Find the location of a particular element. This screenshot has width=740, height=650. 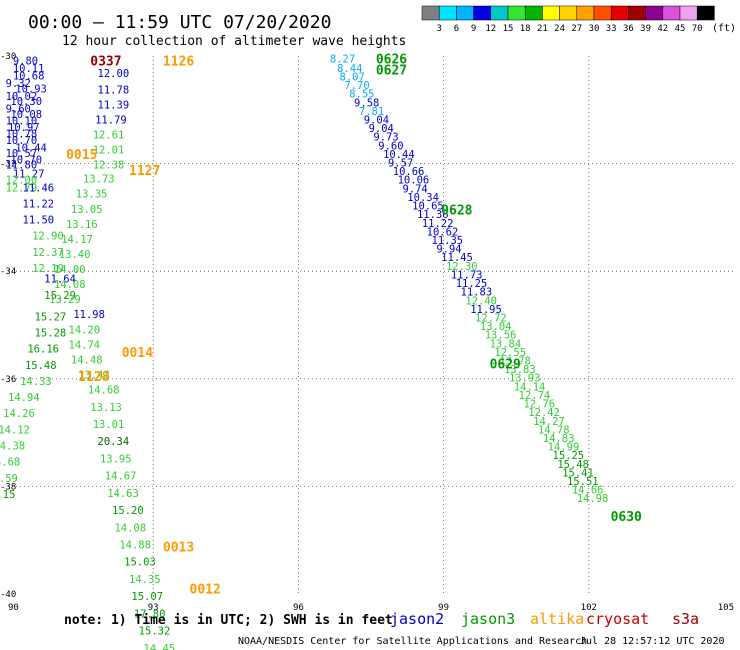

swh-data-label: 14.20 is located at coordinates (85, 330).